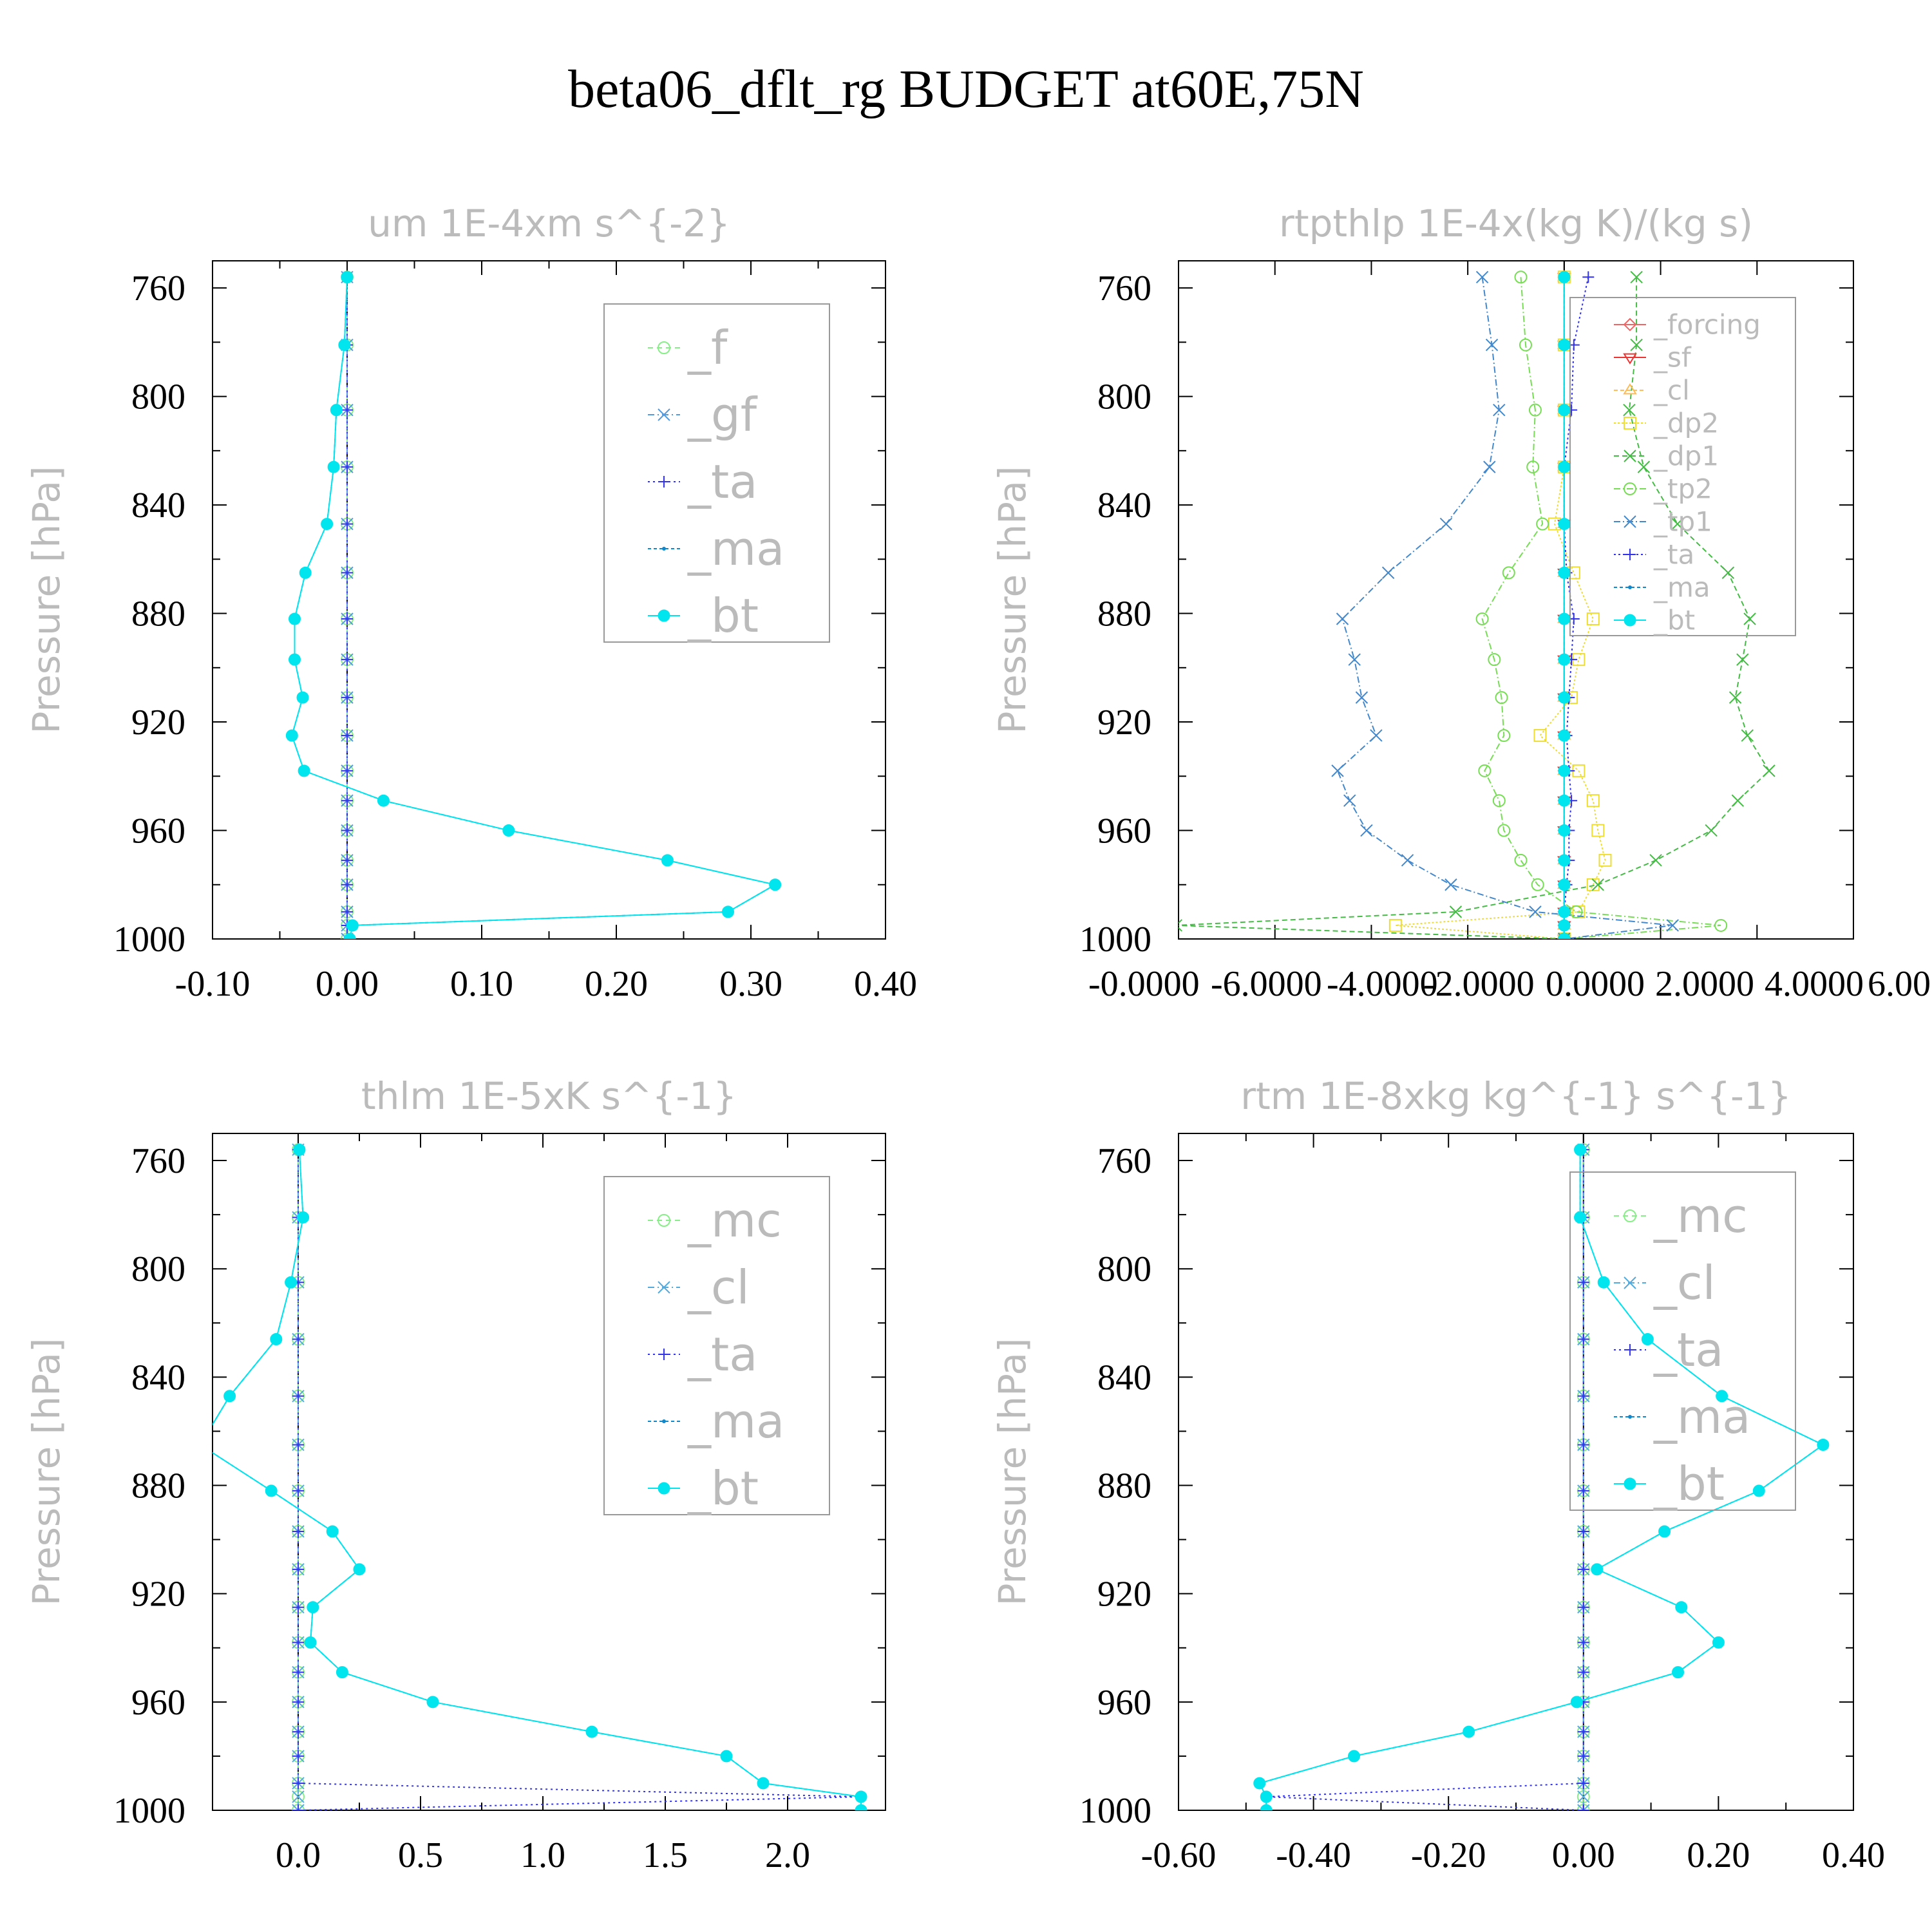  Describe the element at coordinates (1144, 984) in the screenshot. I see `x-tick-label: -0.0000` at that location.